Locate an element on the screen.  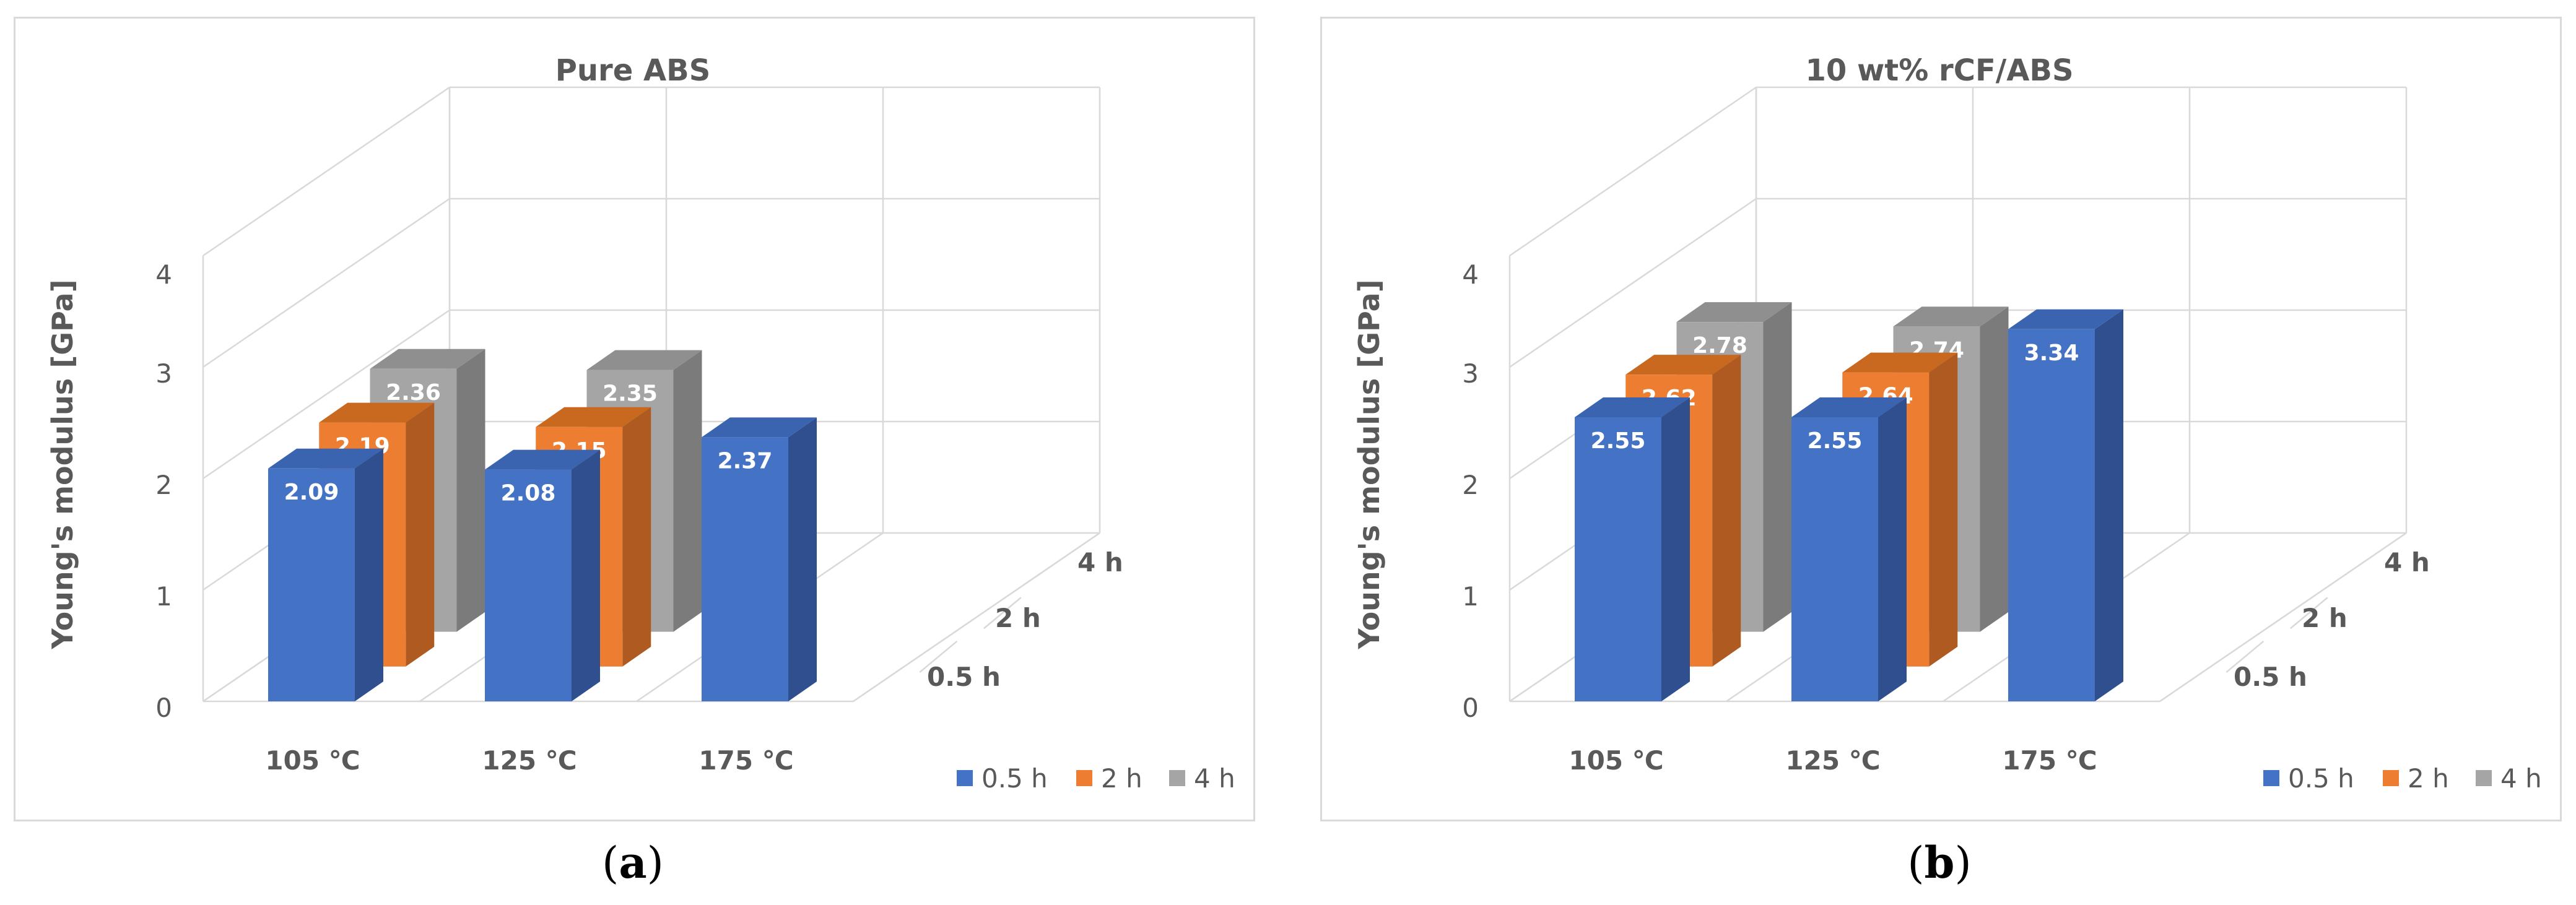
bar-value-label: 2.35 is located at coordinates (630, 394).